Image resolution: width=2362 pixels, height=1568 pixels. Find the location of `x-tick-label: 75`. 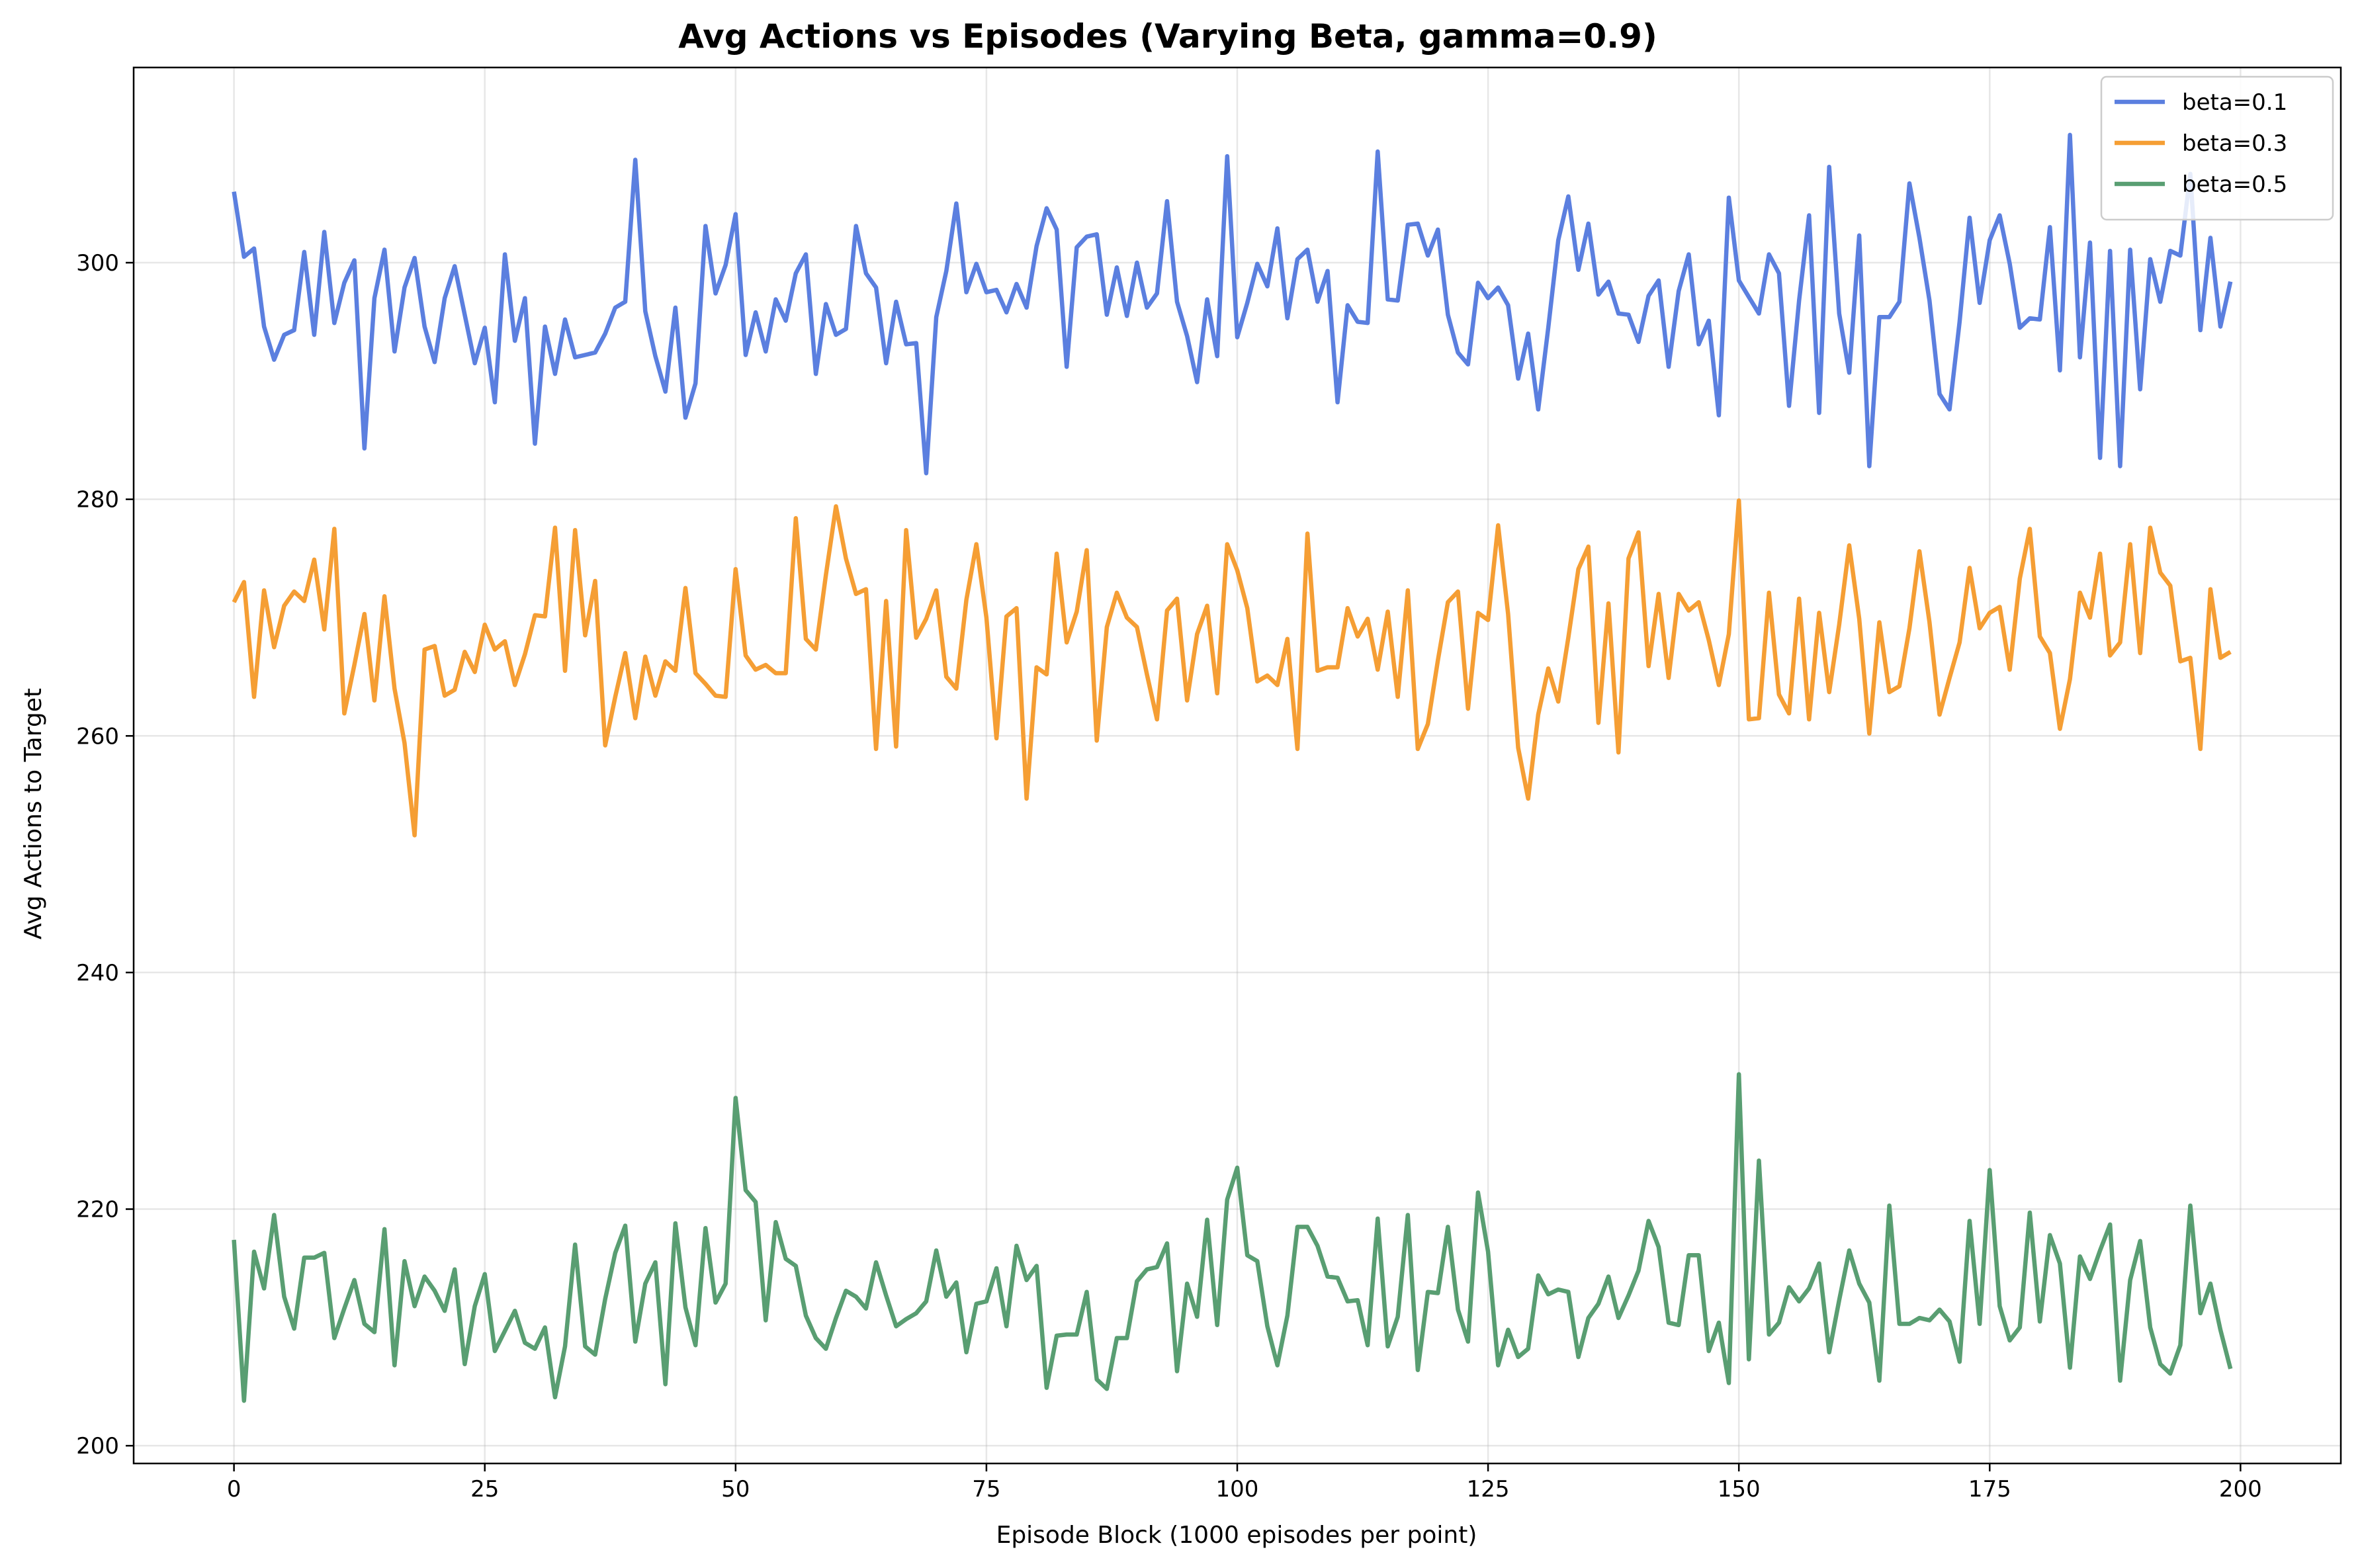

x-tick-label: 75 is located at coordinates (986, 1490).